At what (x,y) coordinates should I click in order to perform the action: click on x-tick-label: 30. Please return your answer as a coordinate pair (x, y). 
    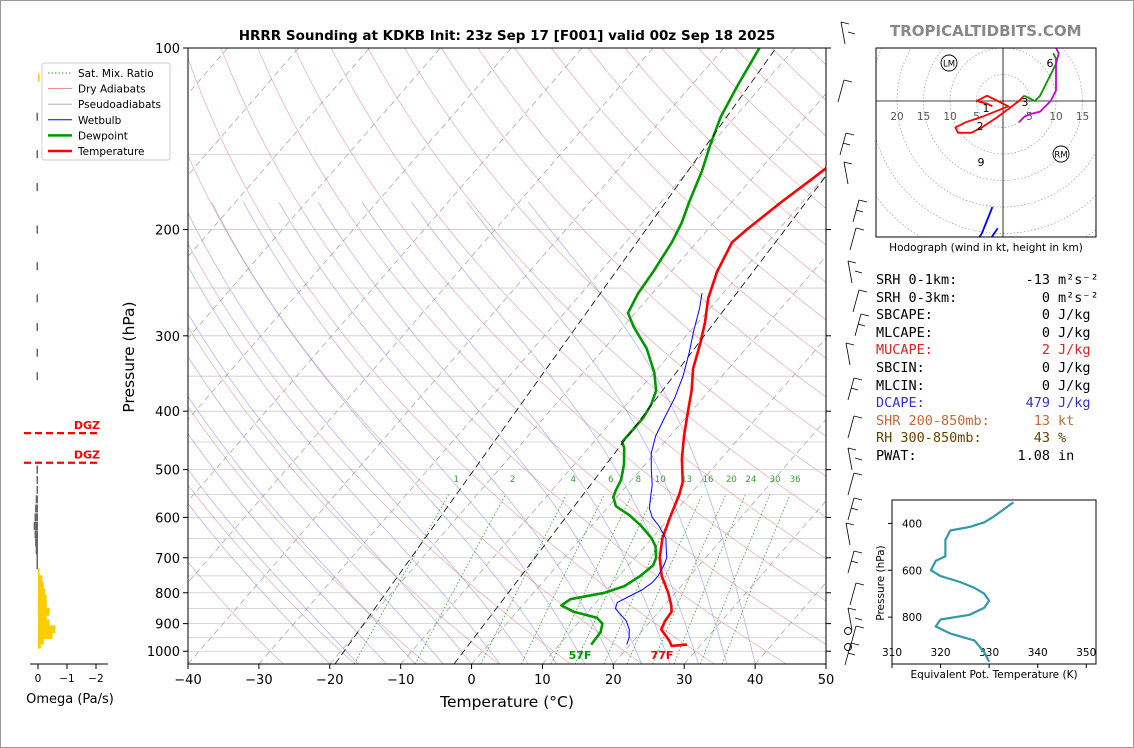
    Looking at the image, I should click on (684, 680).